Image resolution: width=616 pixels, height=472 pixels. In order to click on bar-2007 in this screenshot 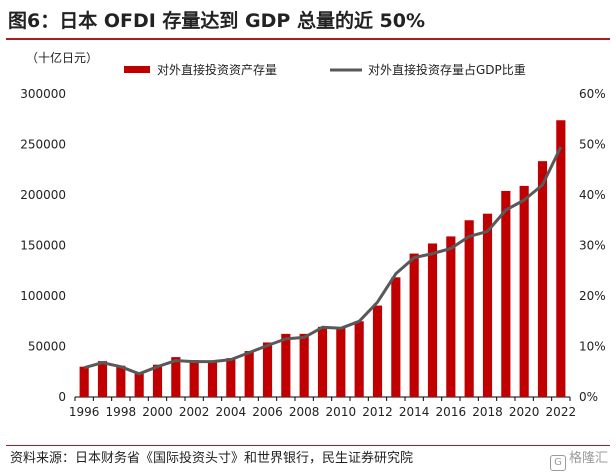, I will do `click(286, 365)`.